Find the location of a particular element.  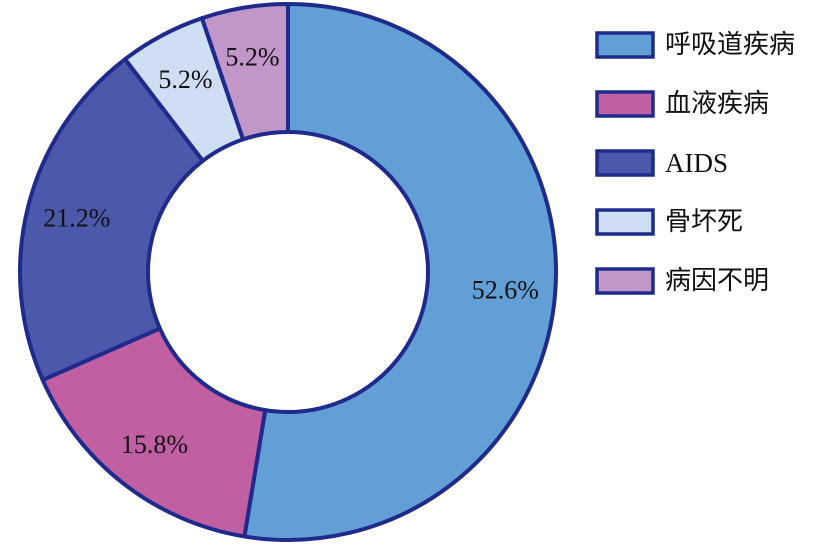

legend-label-2: 血液疾病 is located at coordinates (717, 104).